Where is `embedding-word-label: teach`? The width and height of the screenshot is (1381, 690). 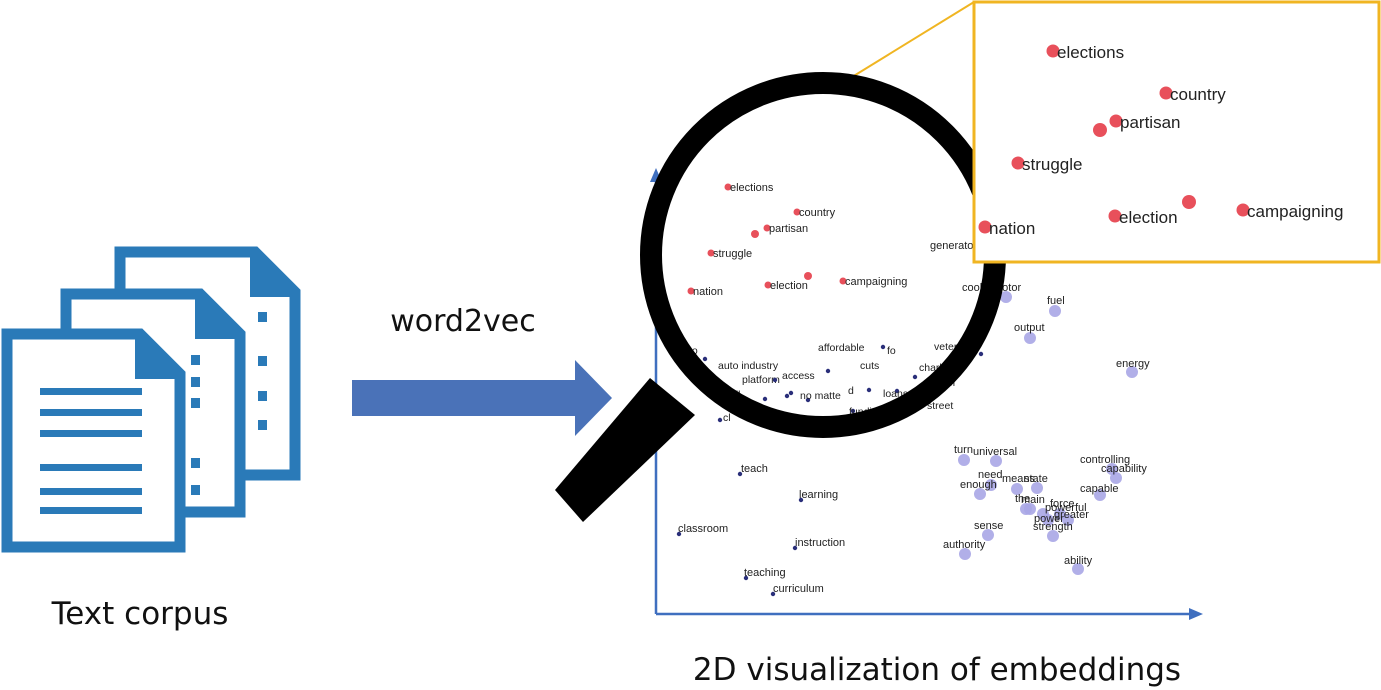 embedding-word-label: teach is located at coordinates (754, 469).